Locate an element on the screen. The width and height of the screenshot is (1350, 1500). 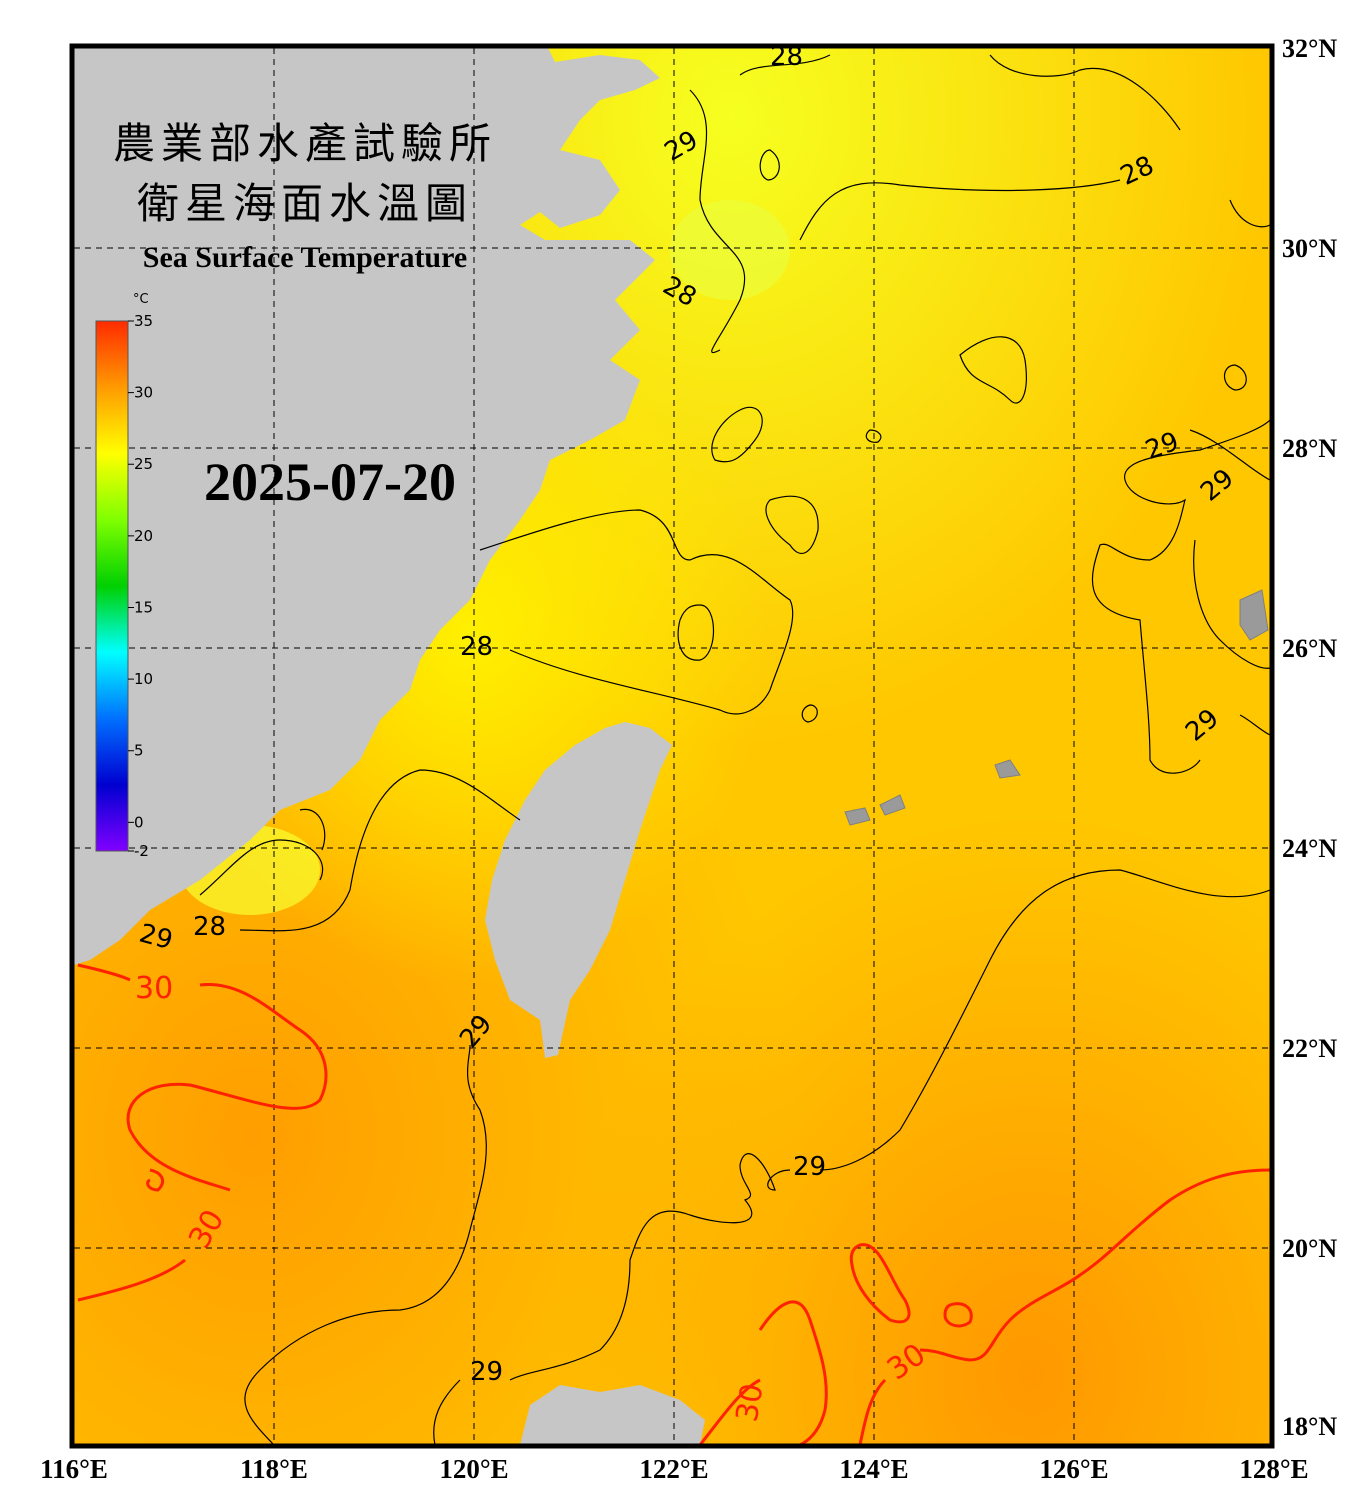
latitude-labels: 32°N 30°N 28°N 26°N 24°N 22°N 20°N 18°N is located at coordinates (1309, 737).